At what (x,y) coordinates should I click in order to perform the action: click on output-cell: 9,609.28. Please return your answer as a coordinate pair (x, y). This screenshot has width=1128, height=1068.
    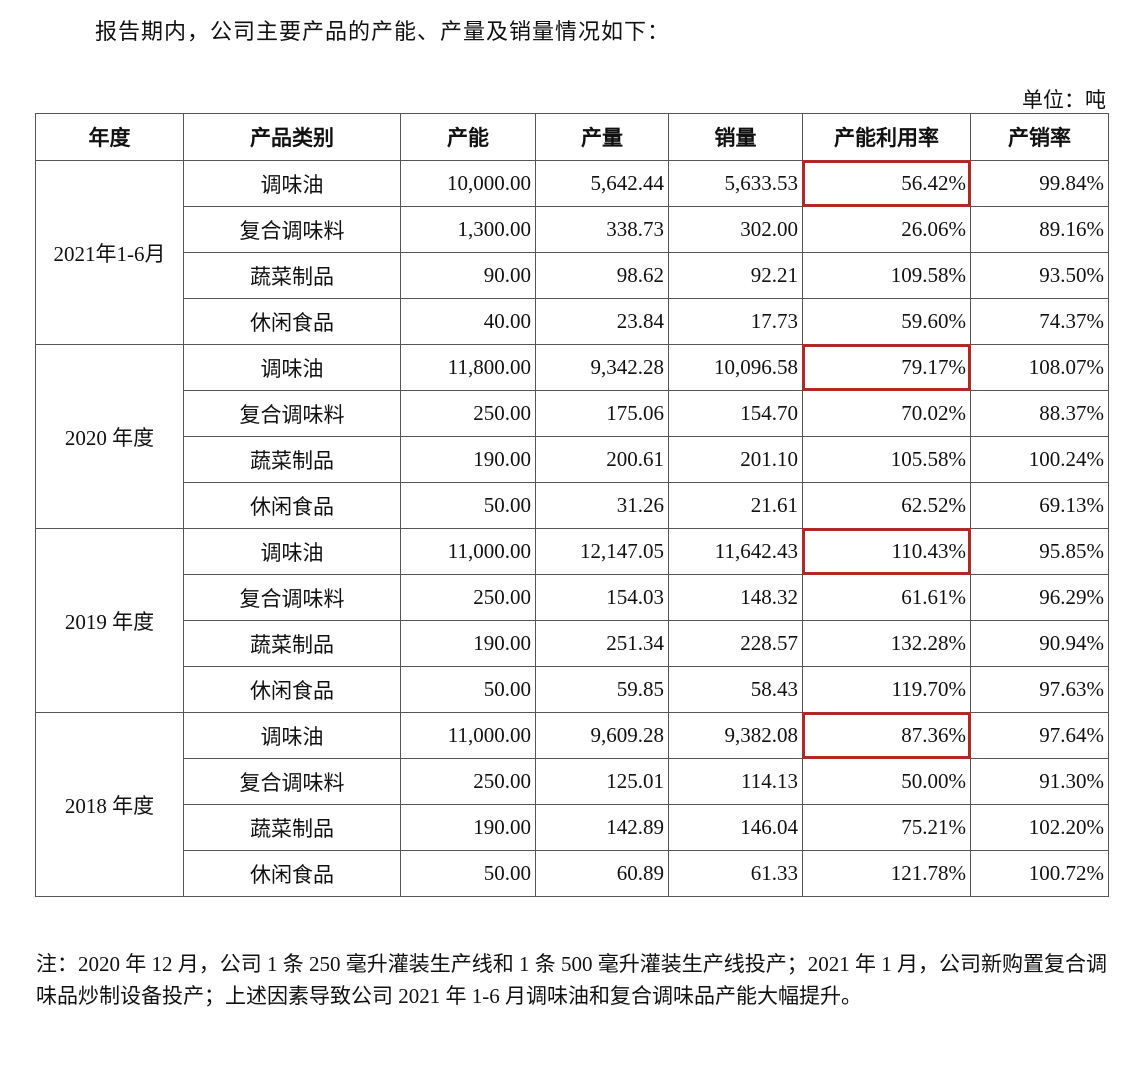
    Looking at the image, I should click on (602, 735).